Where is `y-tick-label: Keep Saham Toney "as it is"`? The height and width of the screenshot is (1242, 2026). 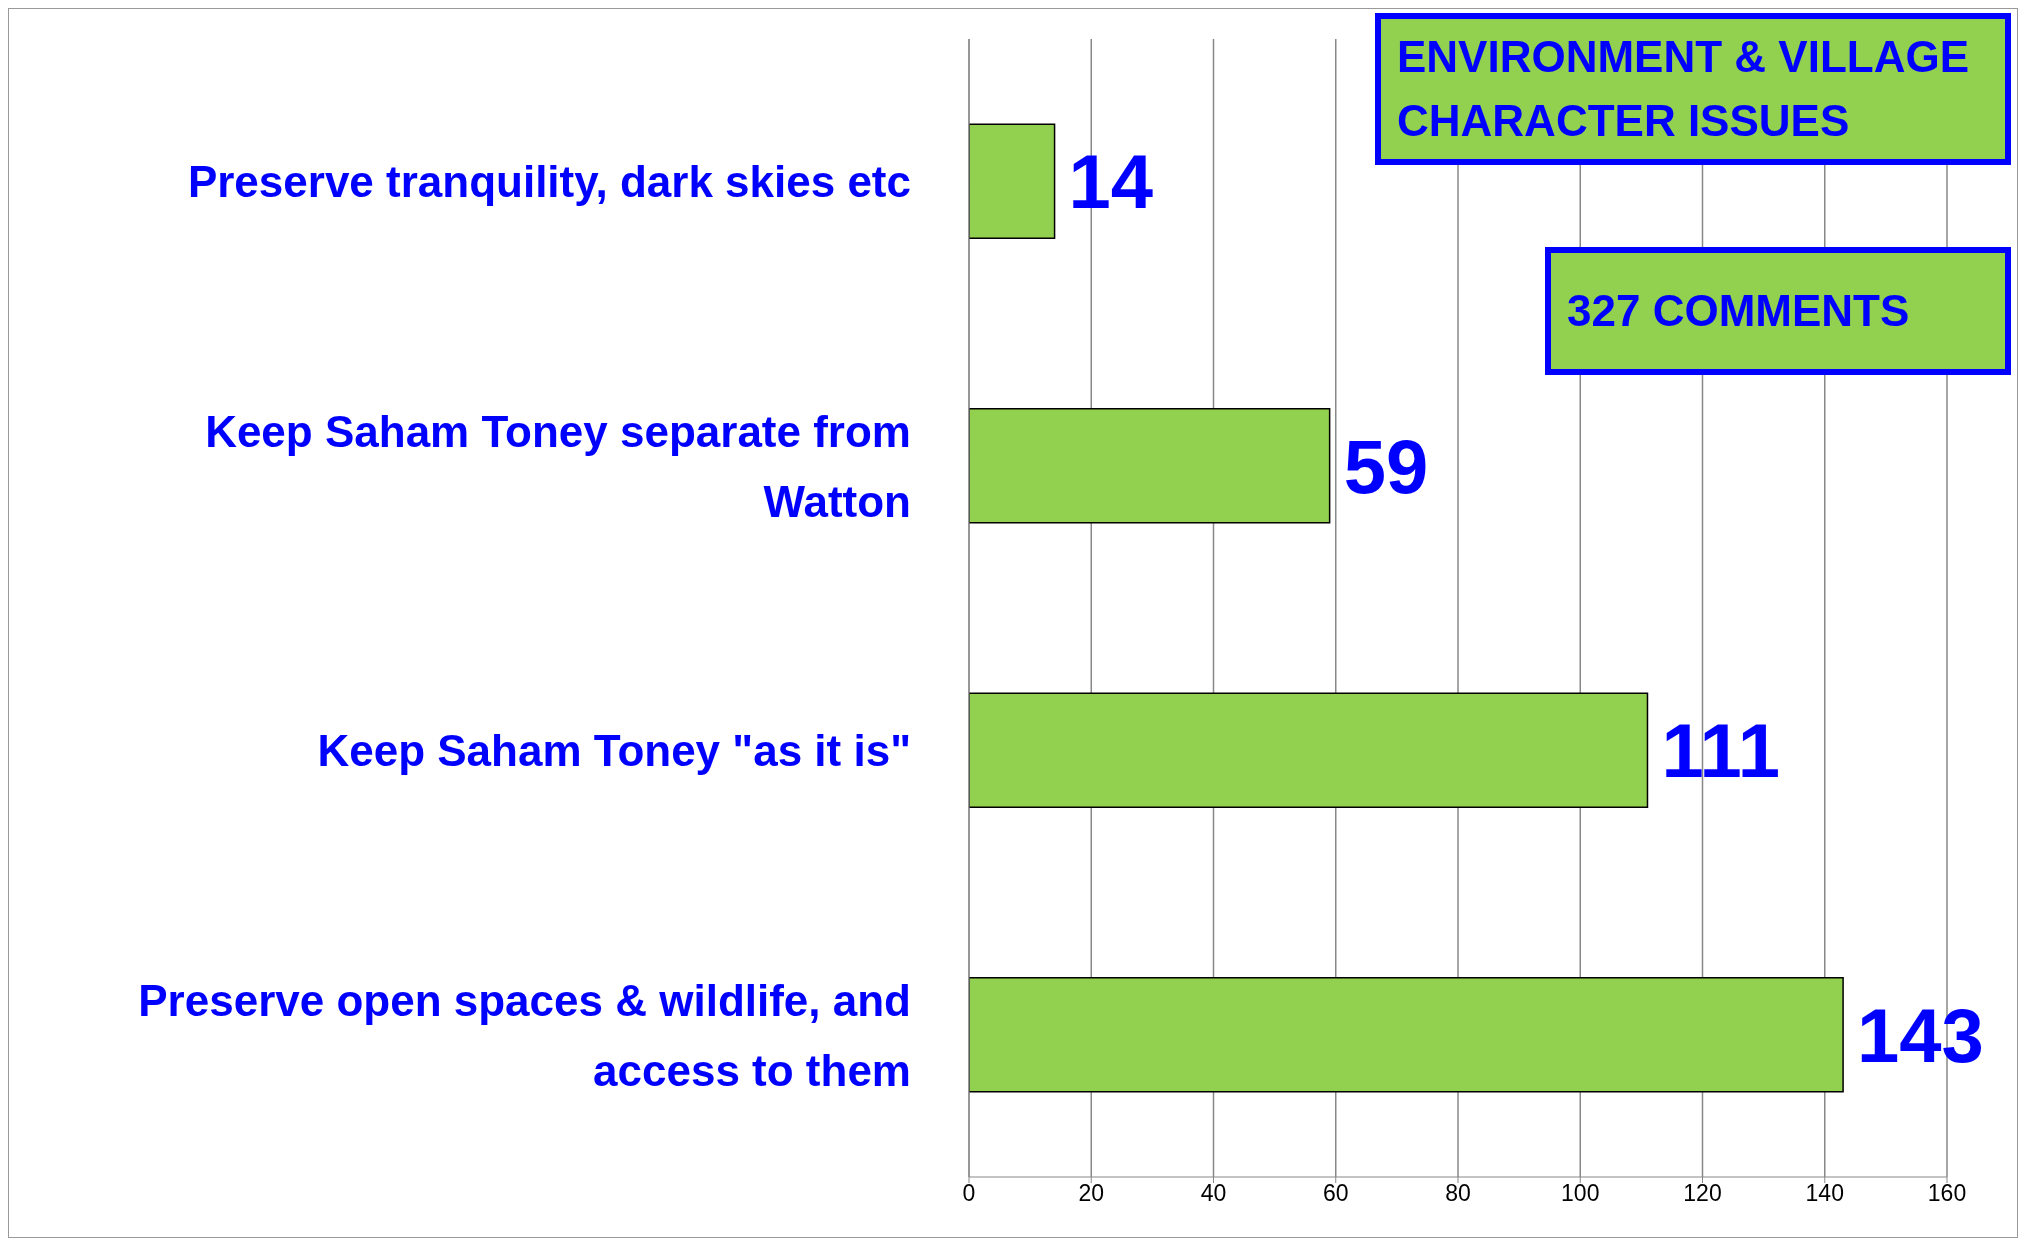 y-tick-label: Keep Saham Toney "as it is" is located at coordinates (614, 750).